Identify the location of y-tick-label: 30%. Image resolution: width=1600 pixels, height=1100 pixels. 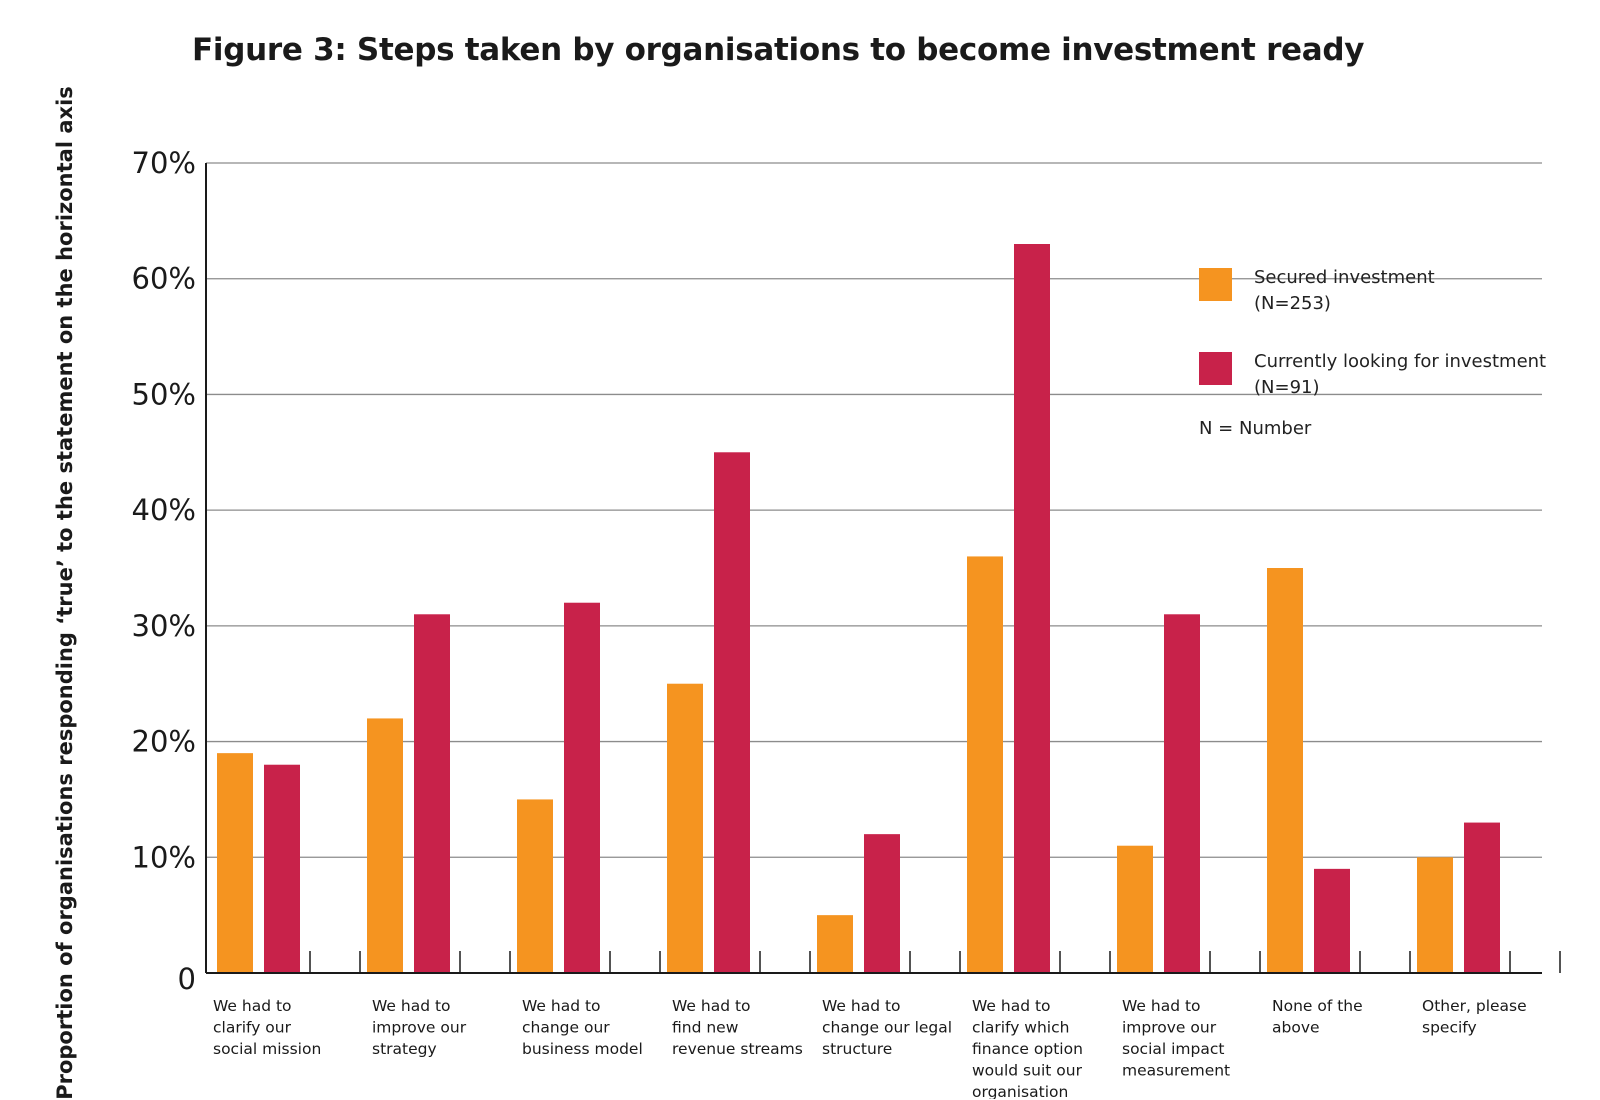
(164, 626).